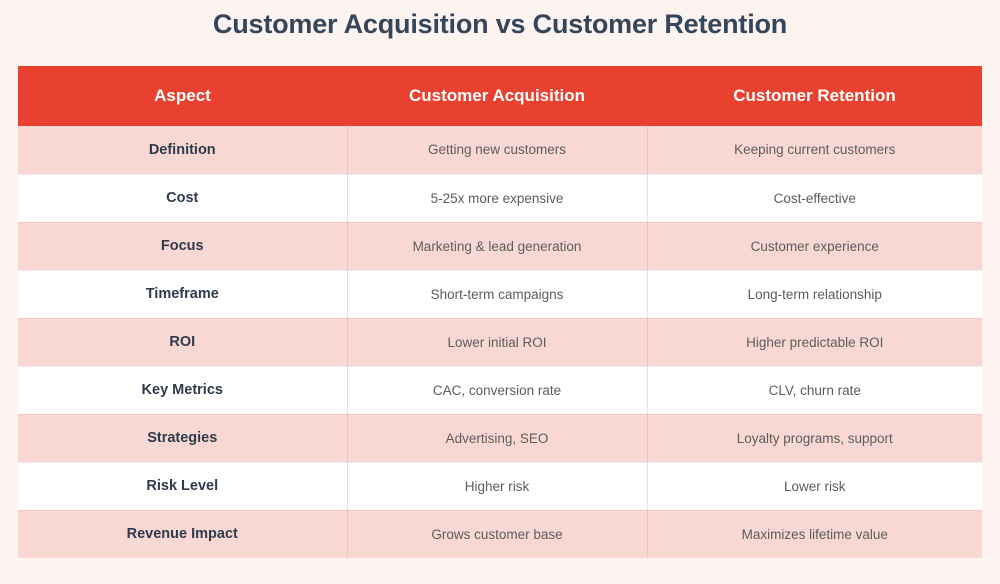 This screenshot has height=584, width=1000. I want to click on cell-acquisition: Lower initial ROI, so click(497, 342).